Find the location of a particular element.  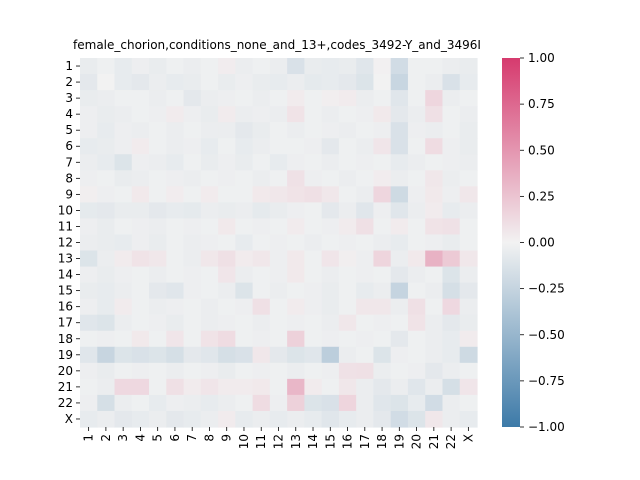

y-tick-label: 6 is located at coordinates (69, 146).